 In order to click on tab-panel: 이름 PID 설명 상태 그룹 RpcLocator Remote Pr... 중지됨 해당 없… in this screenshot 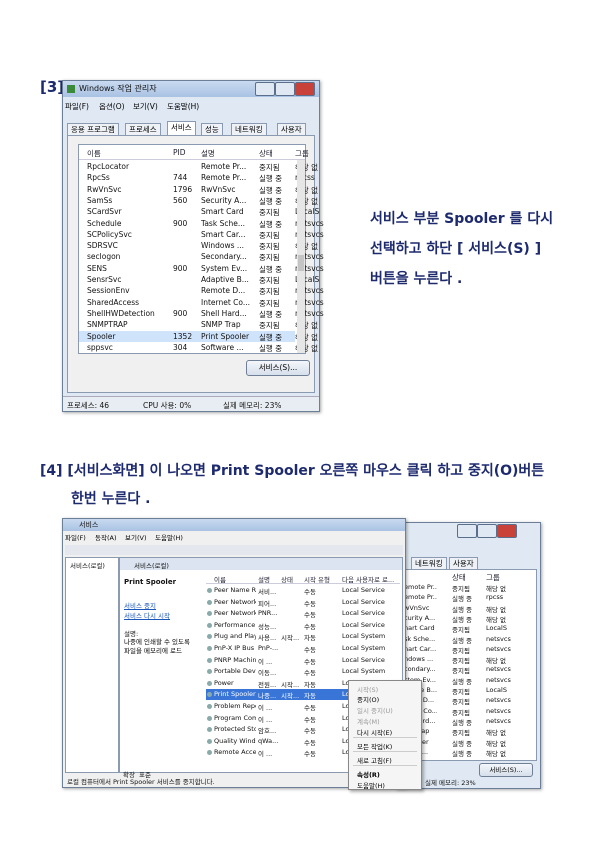, I will do `click(195, 264)`.